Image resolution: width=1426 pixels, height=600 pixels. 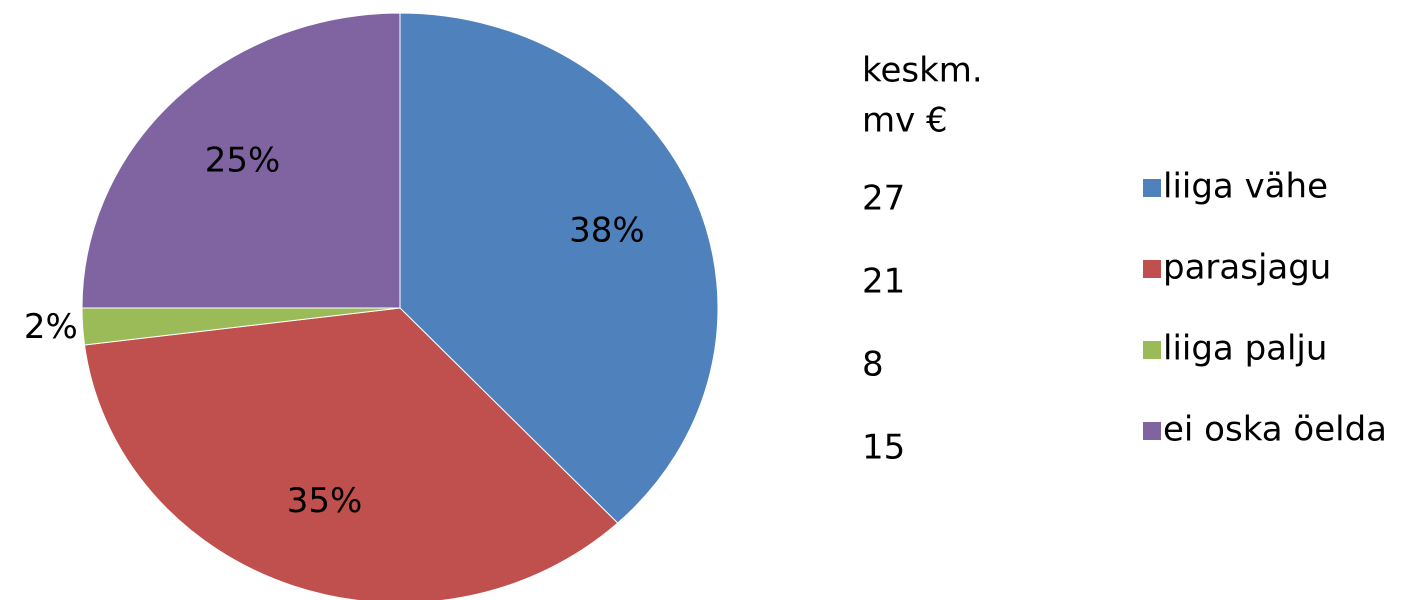 I want to click on pie-slice, so click(x=241, y=160).